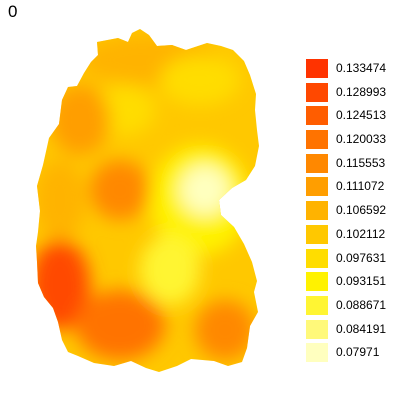 The width and height of the screenshot is (400, 400). Describe the element at coordinates (361, 115) in the screenshot. I see `legend-label: 0.124513` at that location.